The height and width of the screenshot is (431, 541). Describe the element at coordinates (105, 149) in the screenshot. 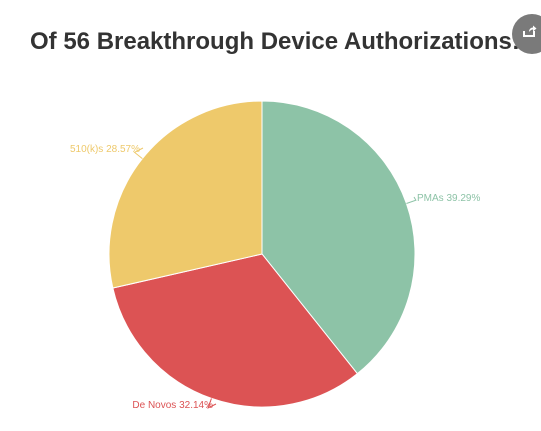

I see `slice-label-510-k-s: 510(k)s 28.57%` at that location.